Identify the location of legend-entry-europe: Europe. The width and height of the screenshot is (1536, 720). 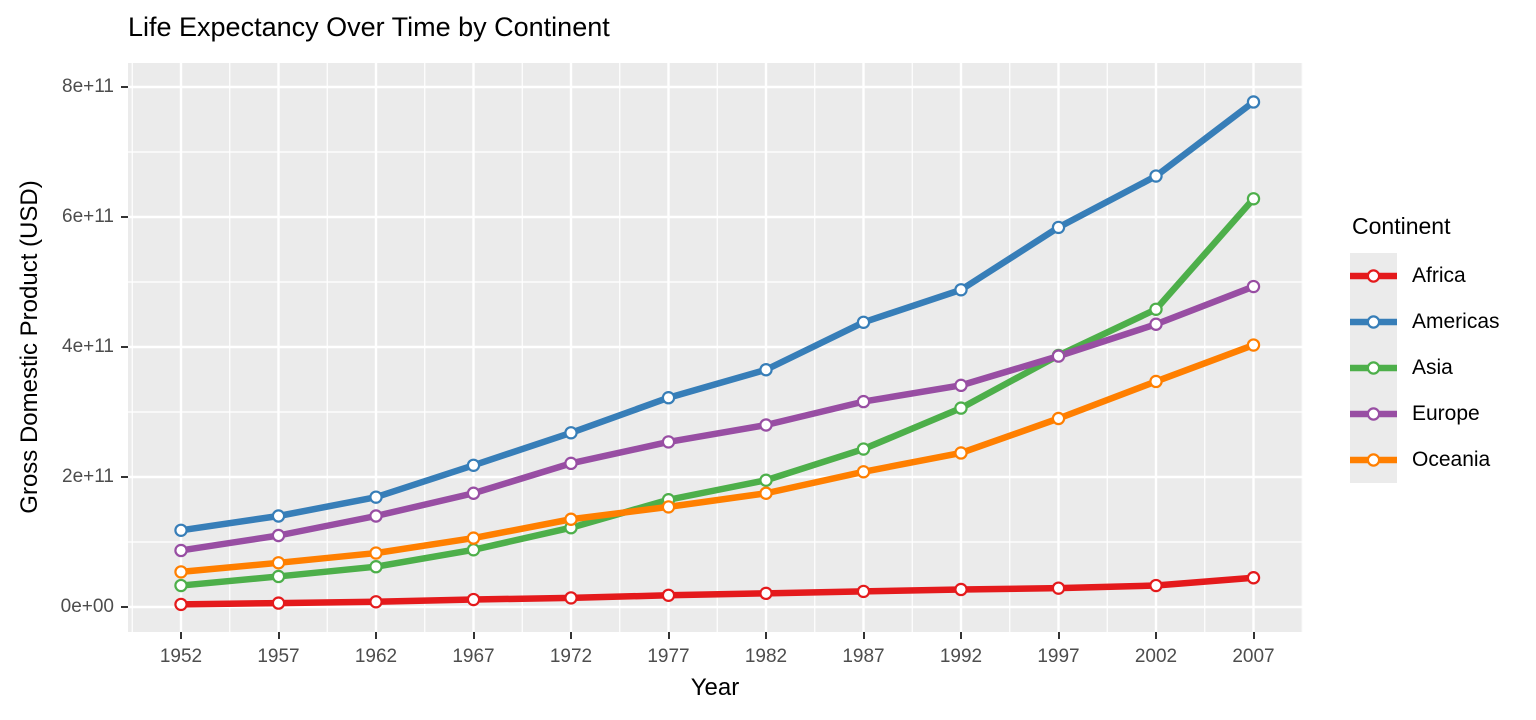
(1443, 414).